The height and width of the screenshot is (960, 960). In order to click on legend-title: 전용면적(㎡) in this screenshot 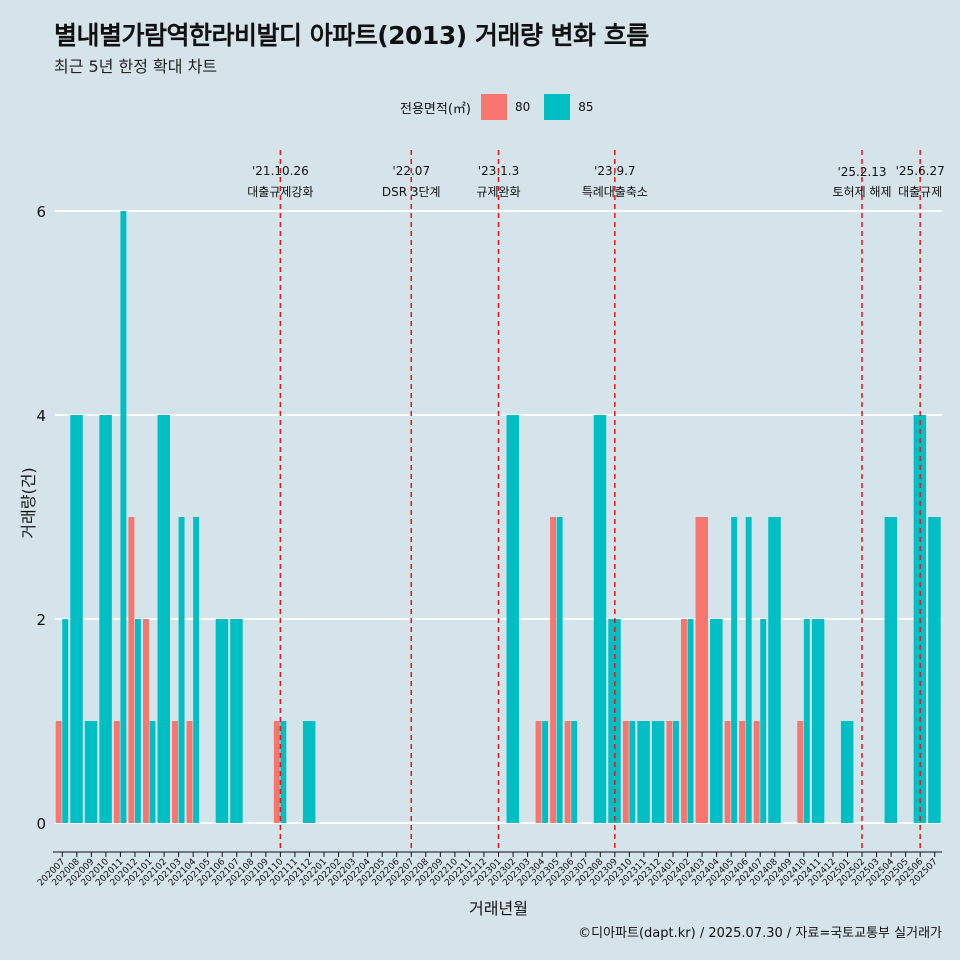, I will do `click(435, 109)`.